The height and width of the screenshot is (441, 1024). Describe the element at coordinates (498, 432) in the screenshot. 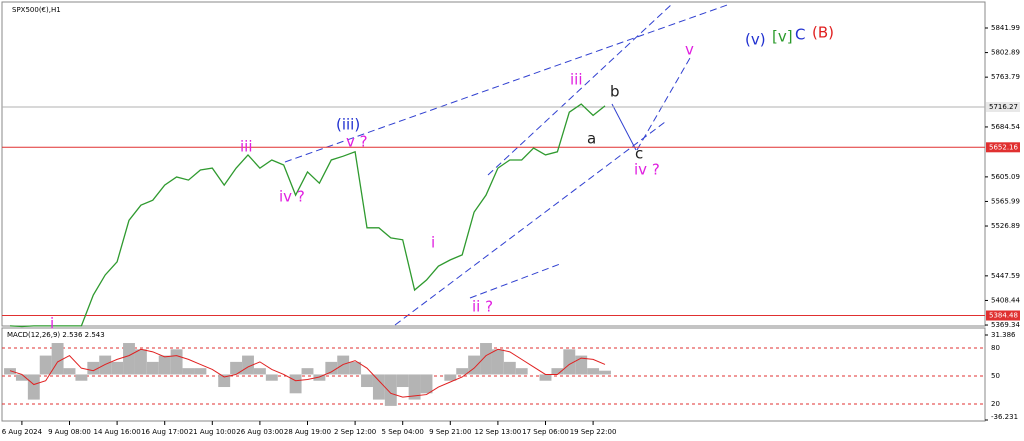

I see `x-tick-label: 12 Sep 13:00` at that location.